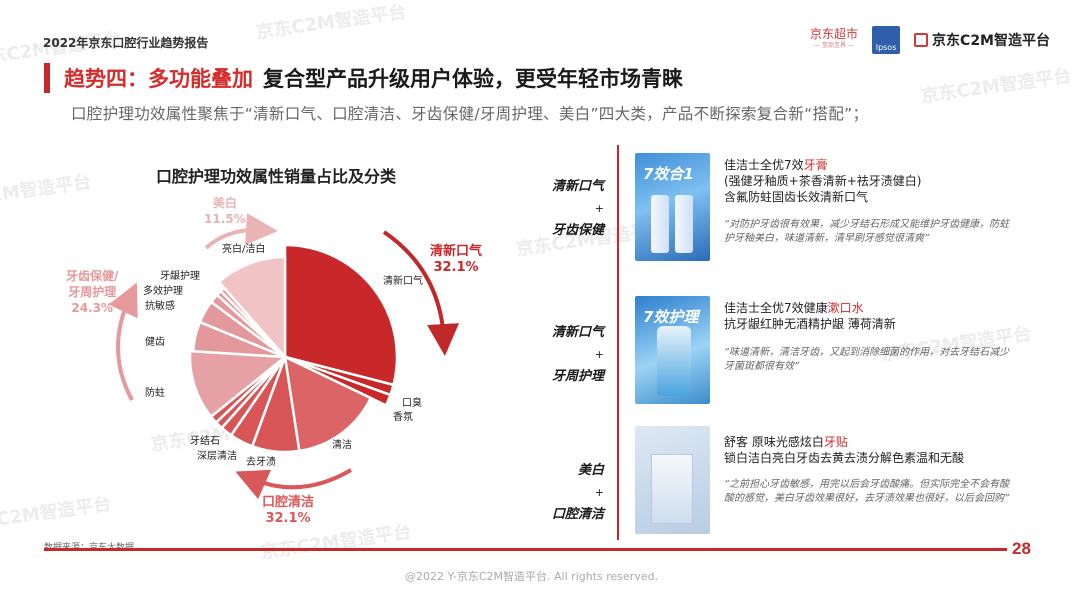  I want to click on box-shape, so click(672, 489).